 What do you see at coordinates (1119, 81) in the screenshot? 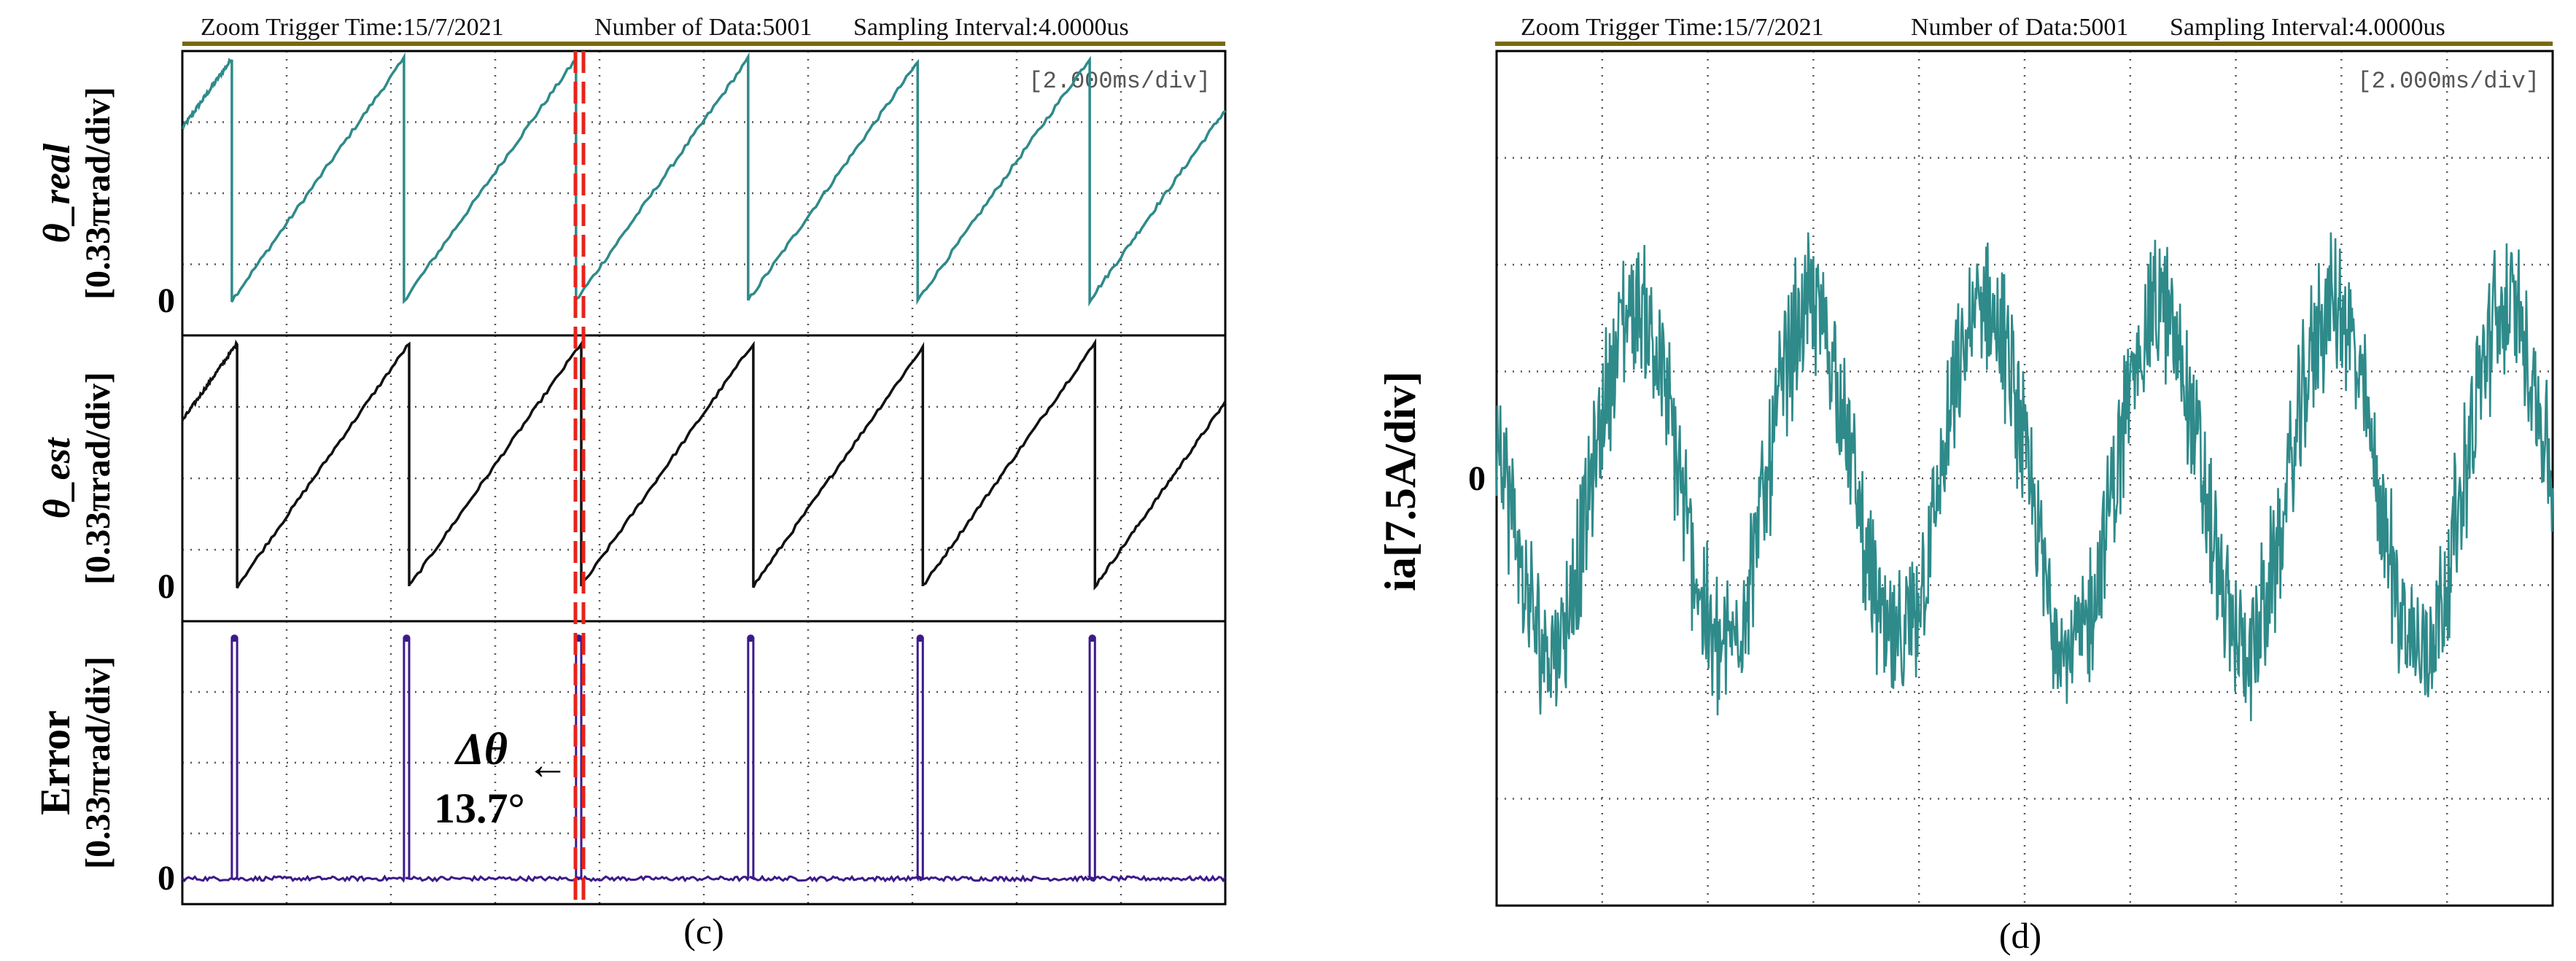
I see `panel-c-timebase: [2.000ms/div]` at bounding box center [1119, 81].